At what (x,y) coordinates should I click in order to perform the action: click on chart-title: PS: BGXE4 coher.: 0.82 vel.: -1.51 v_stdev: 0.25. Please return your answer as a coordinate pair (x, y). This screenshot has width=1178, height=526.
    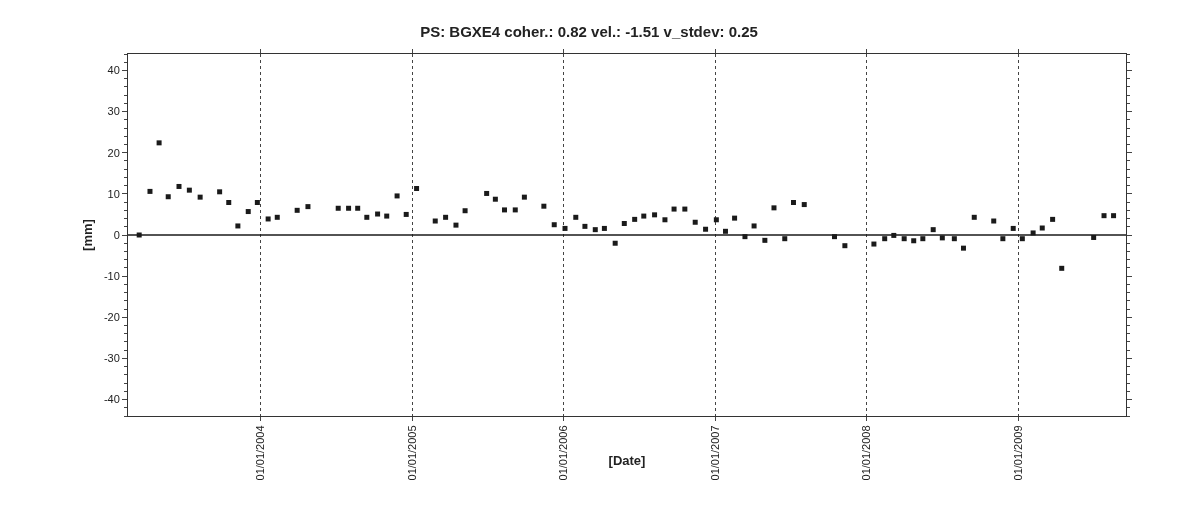
    Looking at the image, I should click on (589, 31).